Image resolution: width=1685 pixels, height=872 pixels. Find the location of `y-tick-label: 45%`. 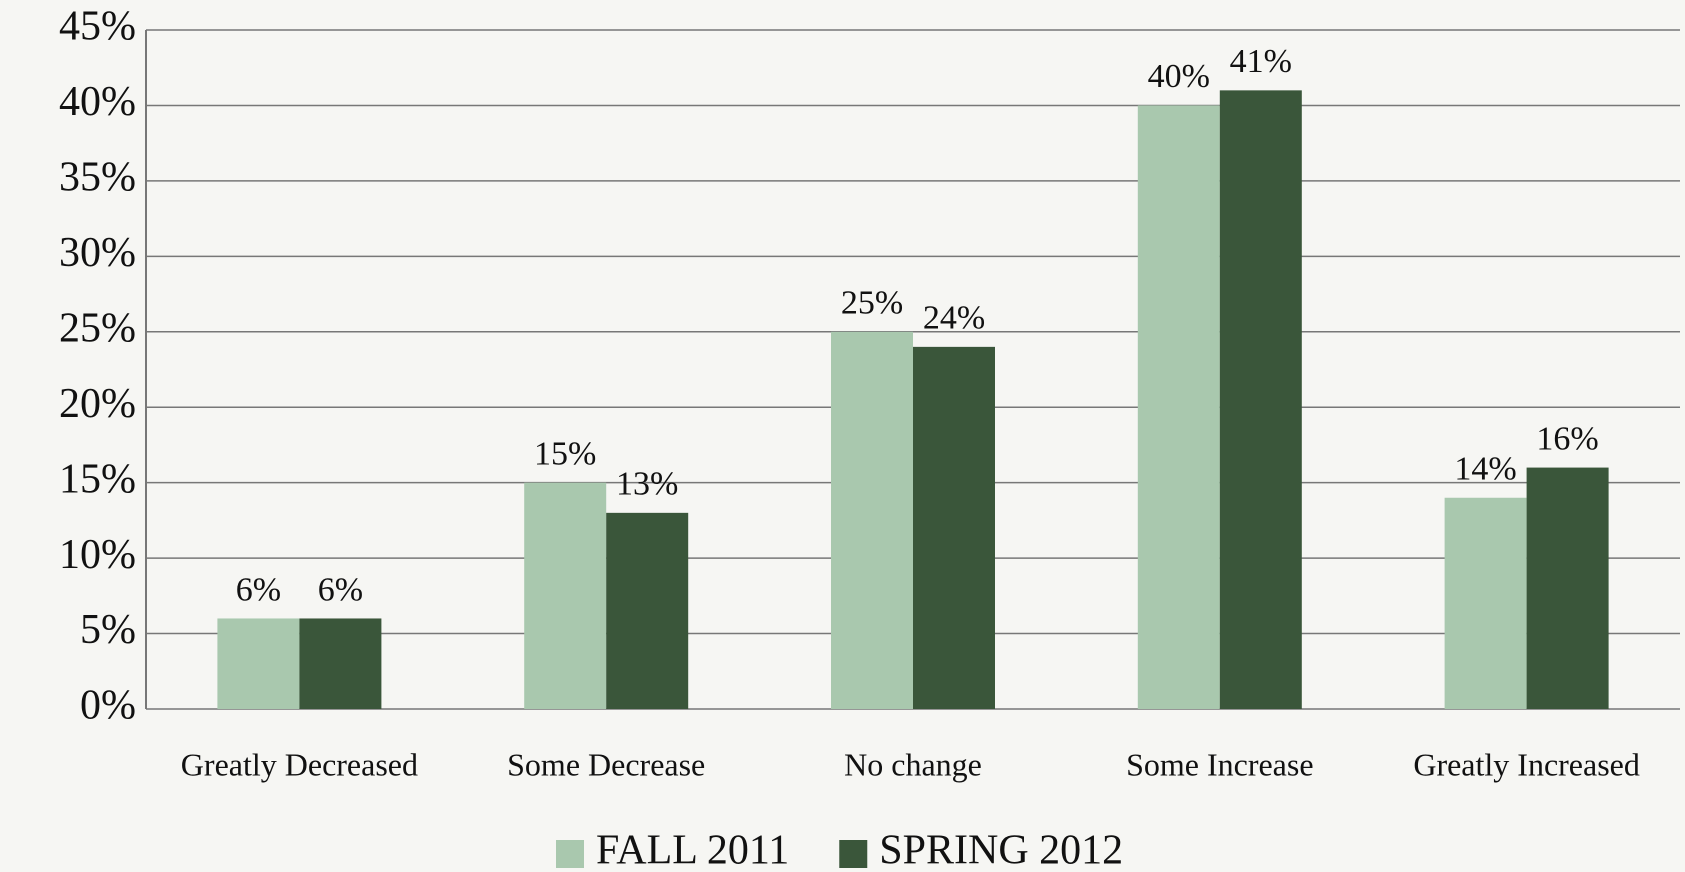

y-tick-label: 45% is located at coordinates (97, 27).